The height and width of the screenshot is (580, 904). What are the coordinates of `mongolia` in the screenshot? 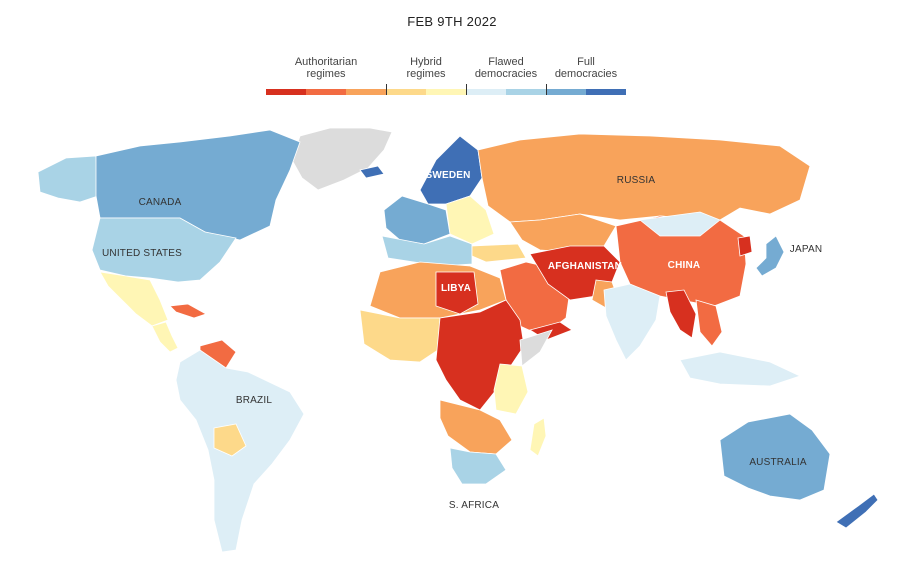 It's located at (680, 224).